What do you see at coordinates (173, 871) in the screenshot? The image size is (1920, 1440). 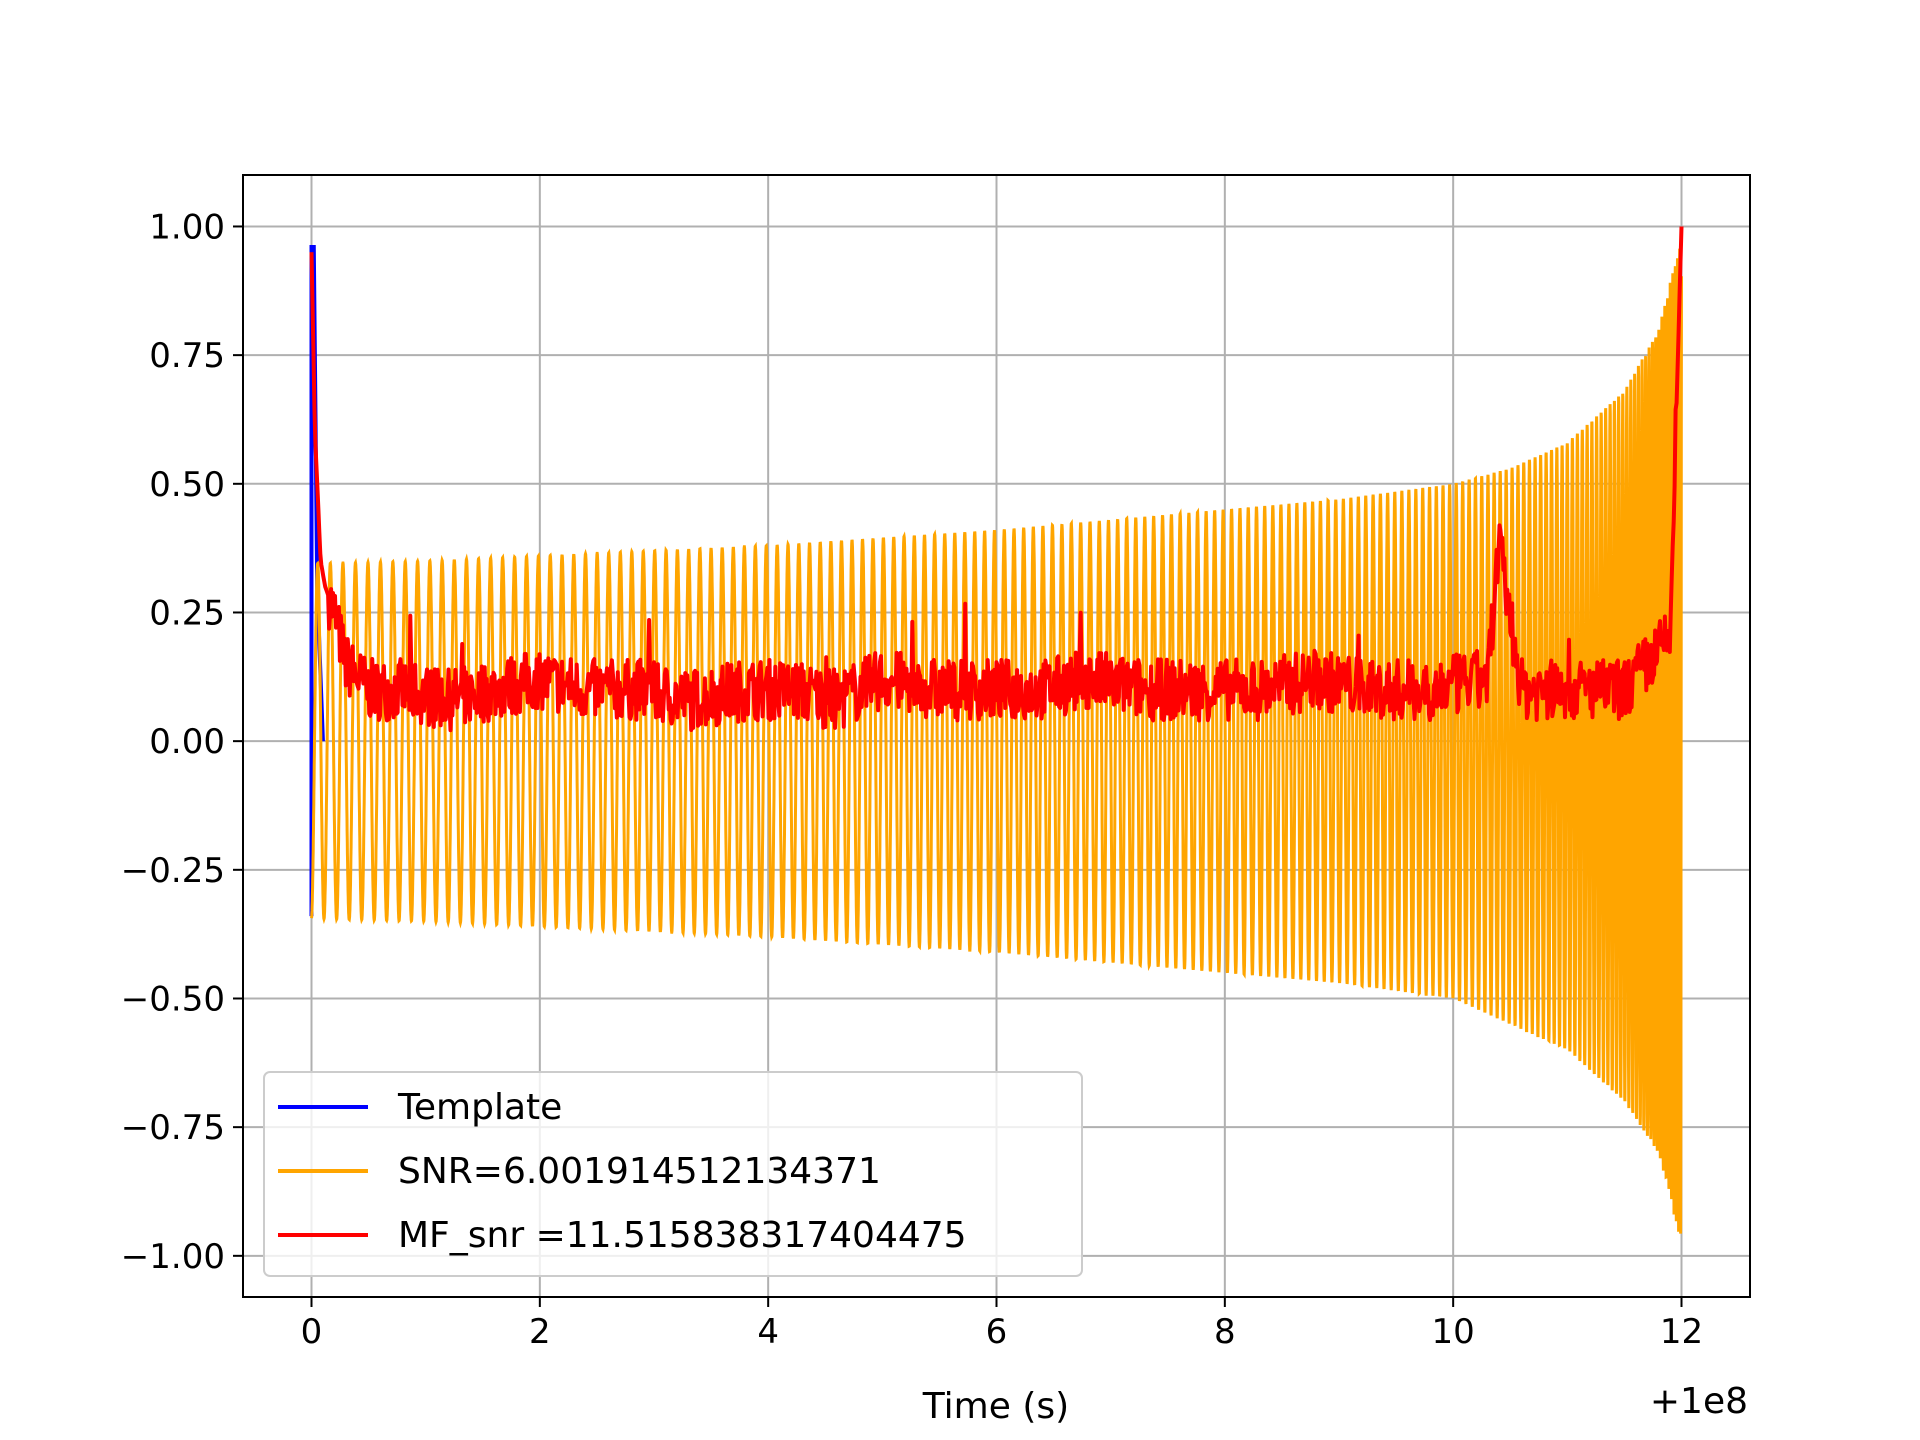 I see `y-tick-label-5: −0.25` at bounding box center [173, 871].